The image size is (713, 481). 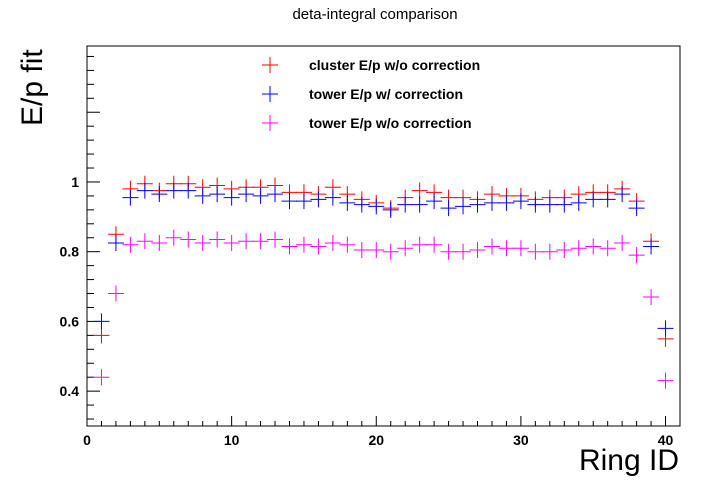 I want to click on legend-label: tower E/p w/o correction, so click(x=390, y=123).